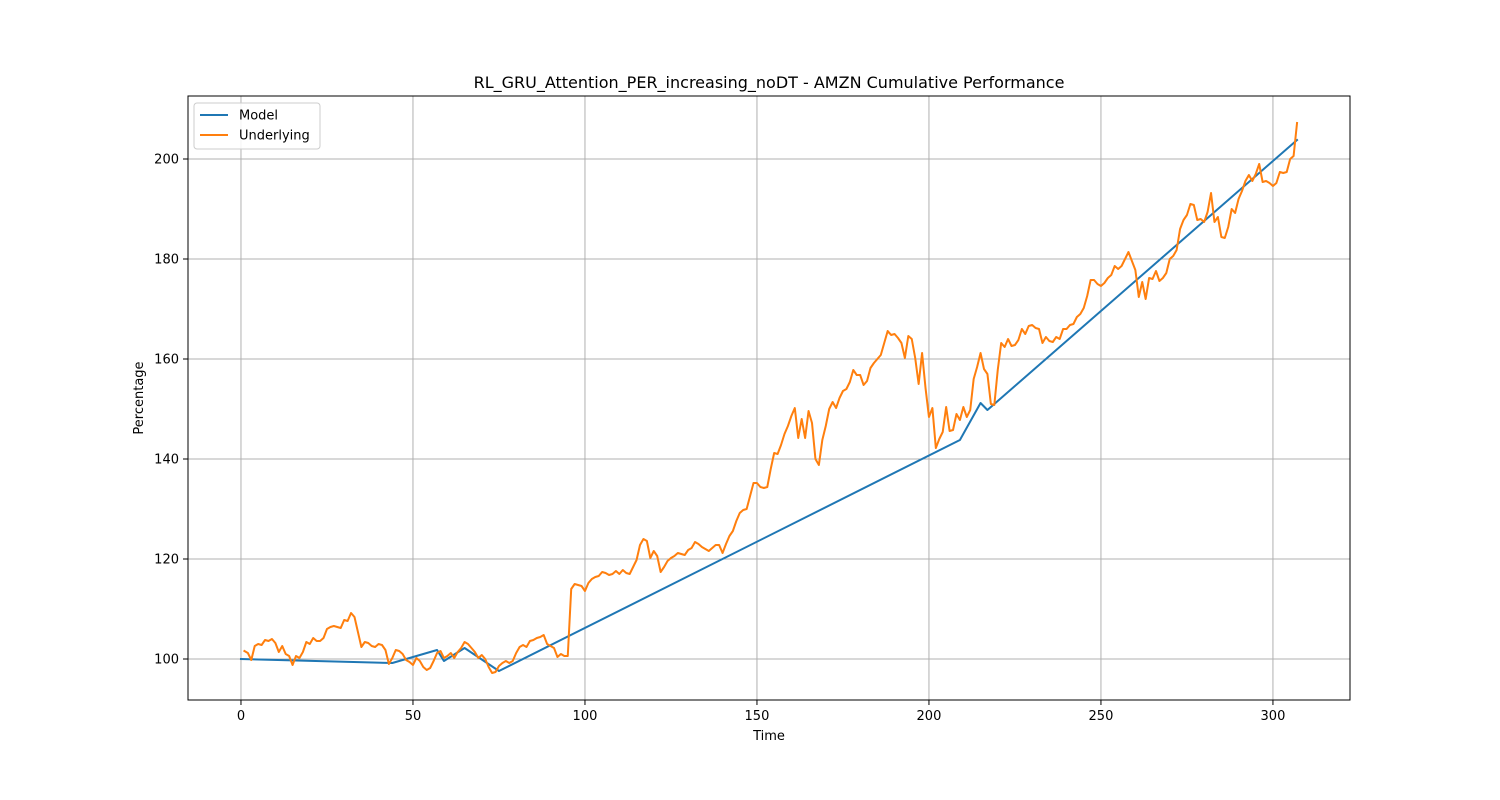 Image resolution: width=1500 pixels, height=800 pixels. I want to click on y-tick-label: 140, so click(166, 460).